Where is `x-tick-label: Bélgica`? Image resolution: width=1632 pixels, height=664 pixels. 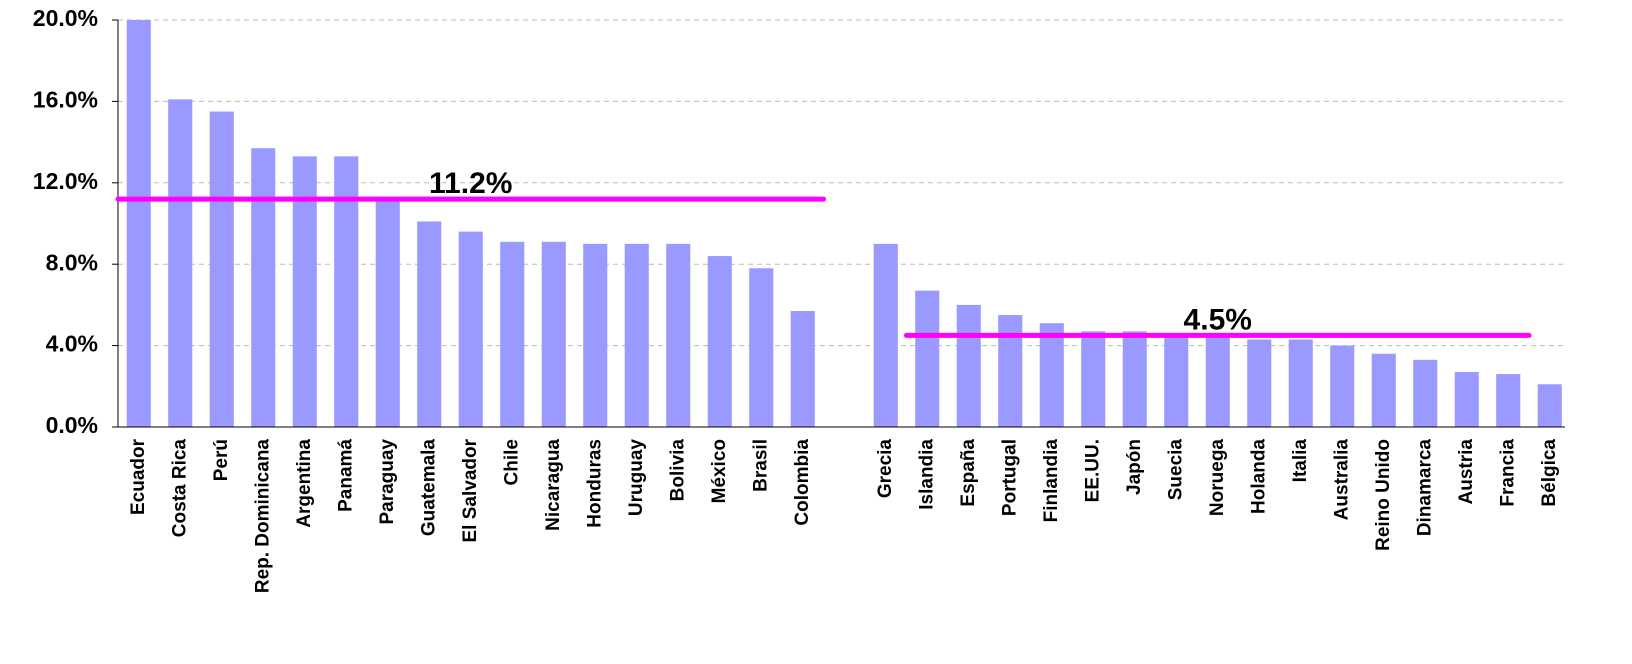 x-tick-label: Bélgica is located at coordinates (1549, 473).